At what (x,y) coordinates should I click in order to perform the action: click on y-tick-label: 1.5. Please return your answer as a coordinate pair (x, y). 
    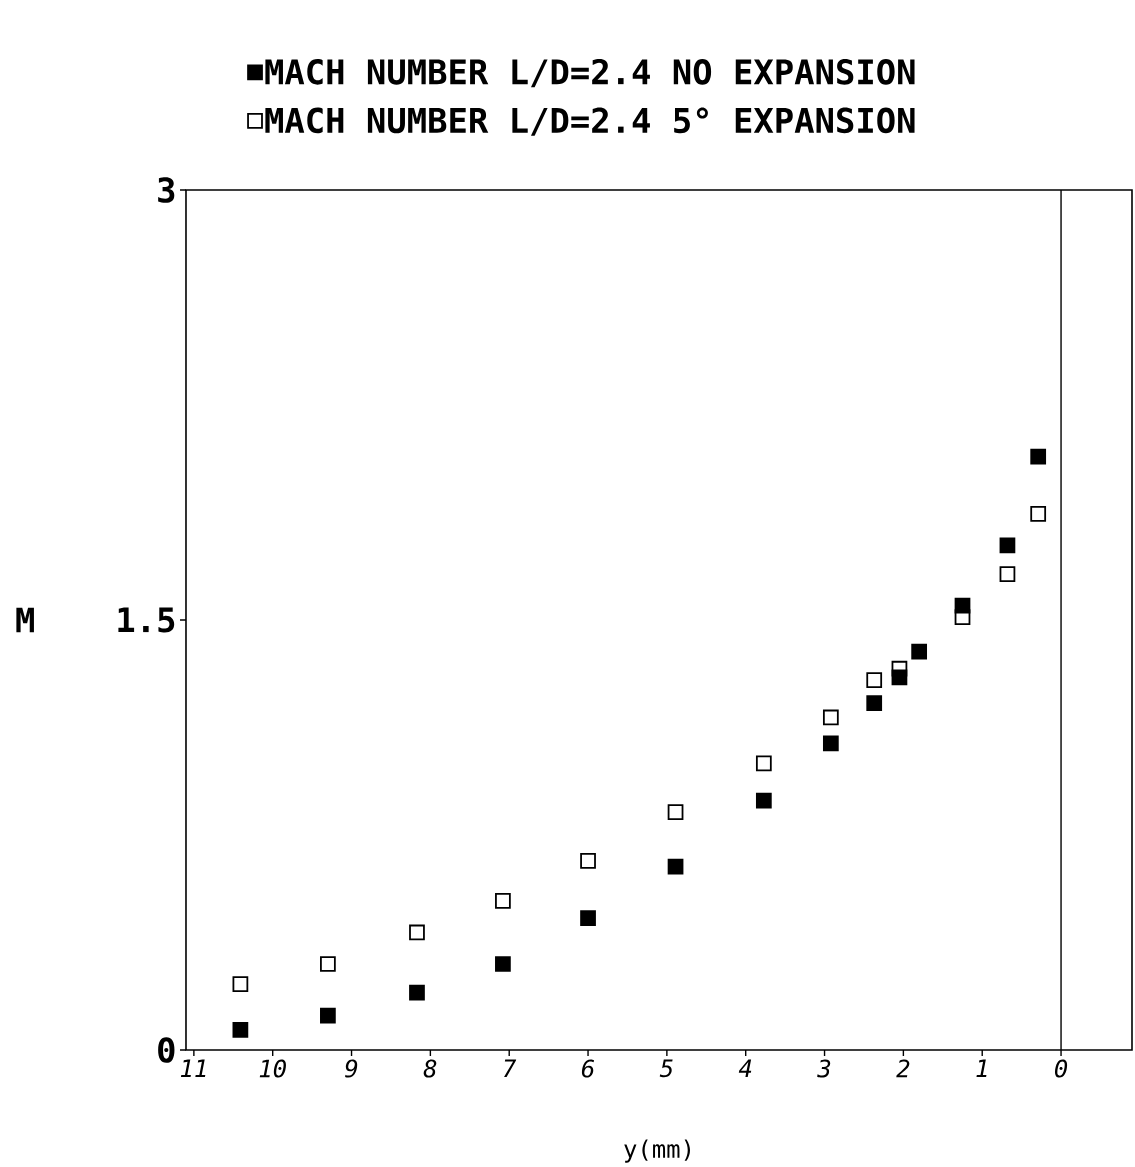
    Looking at the image, I should click on (146, 620).